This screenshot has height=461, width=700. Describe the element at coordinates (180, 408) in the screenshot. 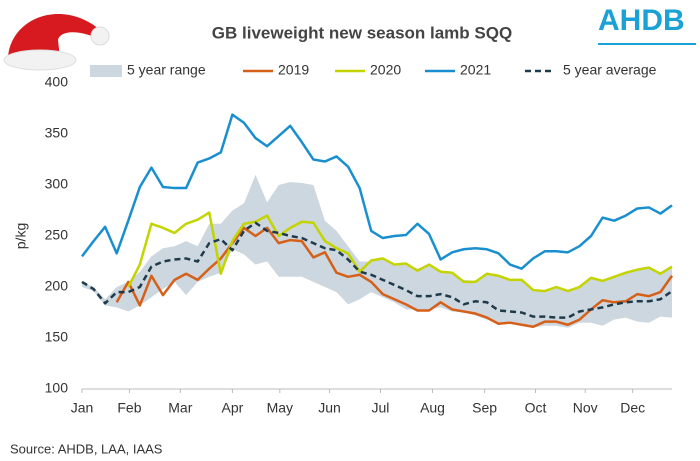

I see `x-tick-label: Mar` at that location.